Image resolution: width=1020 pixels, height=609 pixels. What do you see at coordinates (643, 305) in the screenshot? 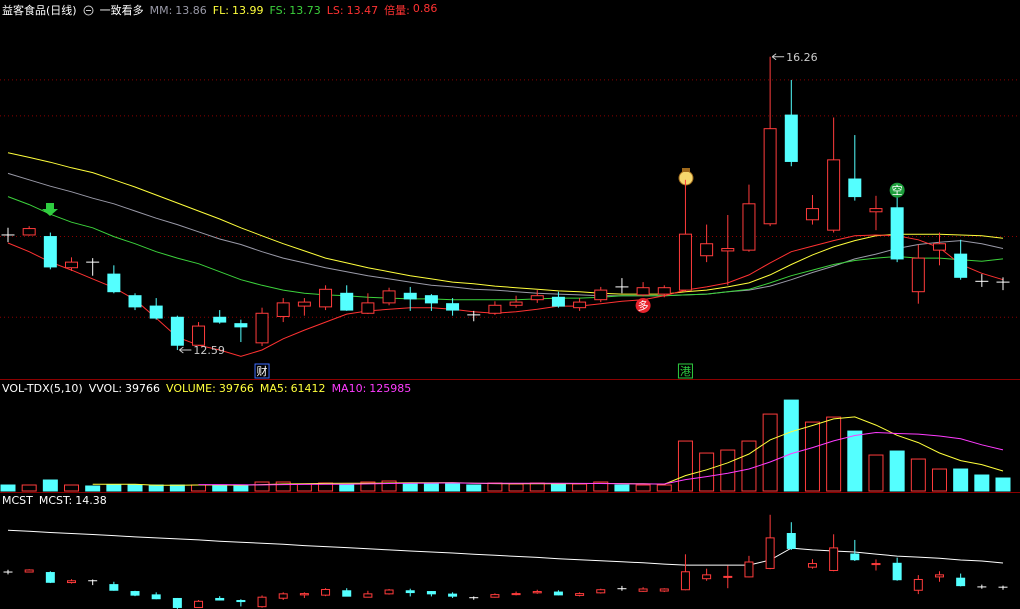
I see `signal-text: 多` at bounding box center [643, 305].